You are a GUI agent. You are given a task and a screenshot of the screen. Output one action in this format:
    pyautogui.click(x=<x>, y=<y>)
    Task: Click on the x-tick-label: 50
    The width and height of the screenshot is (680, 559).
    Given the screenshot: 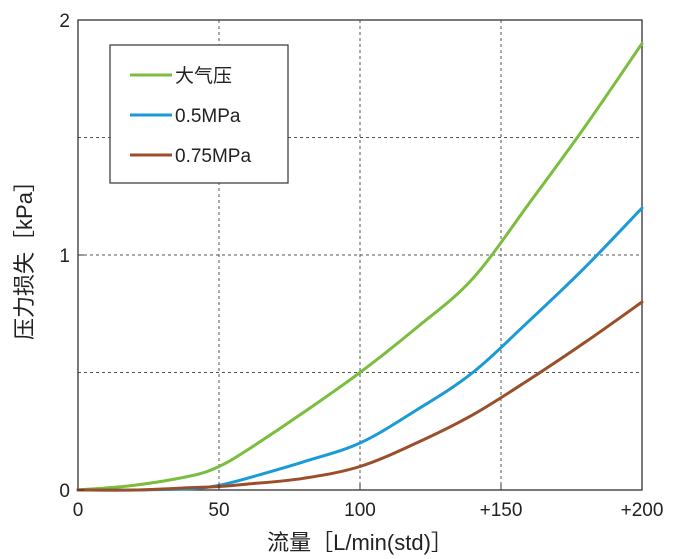 What is the action you would take?
    pyautogui.click(x=218, y=510)
    